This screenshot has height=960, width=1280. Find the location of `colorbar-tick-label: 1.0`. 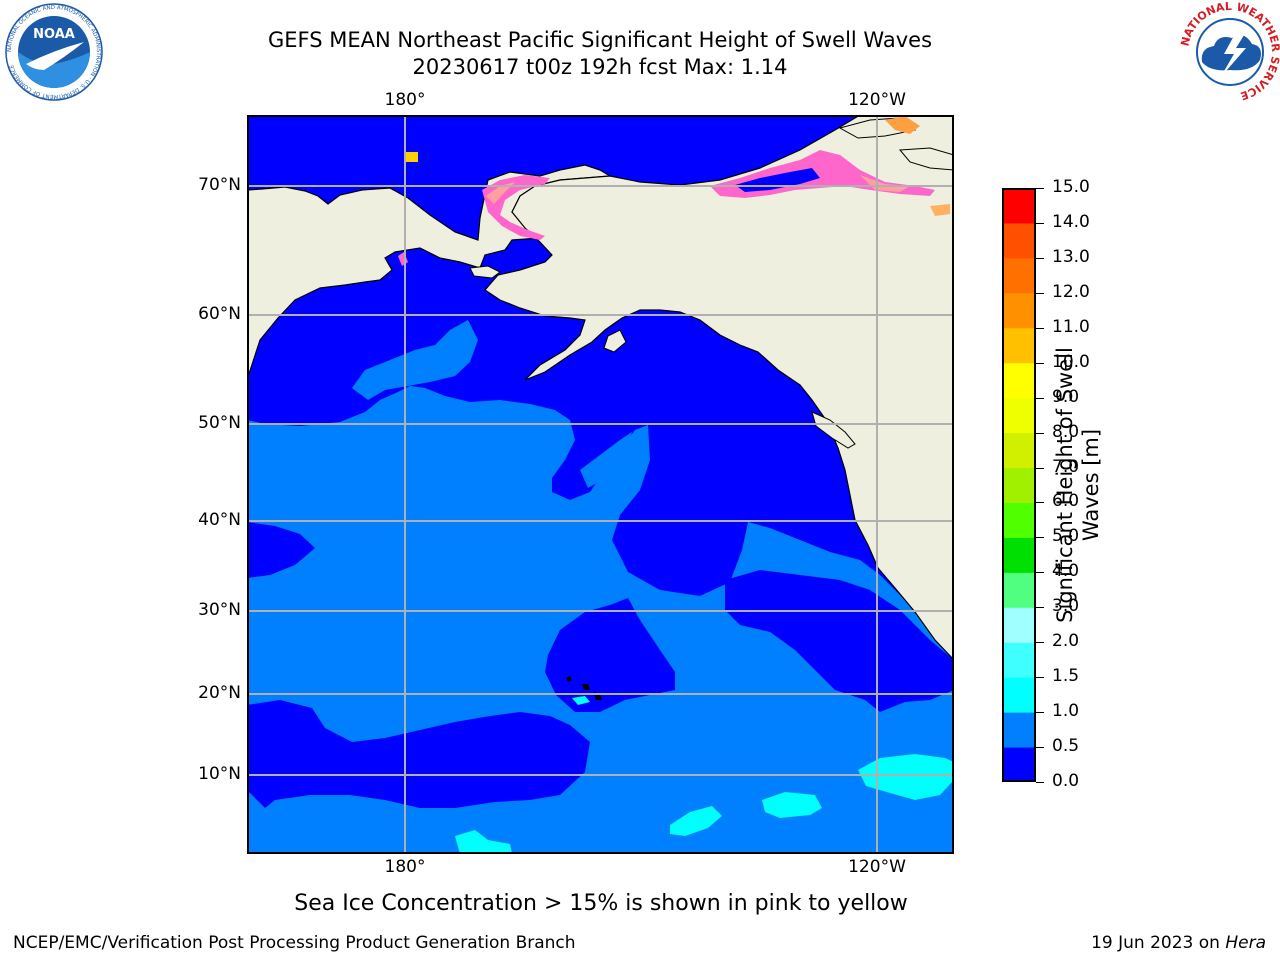

colorbar-tick-label: 1.0 is located at coordinates (1066, 711).